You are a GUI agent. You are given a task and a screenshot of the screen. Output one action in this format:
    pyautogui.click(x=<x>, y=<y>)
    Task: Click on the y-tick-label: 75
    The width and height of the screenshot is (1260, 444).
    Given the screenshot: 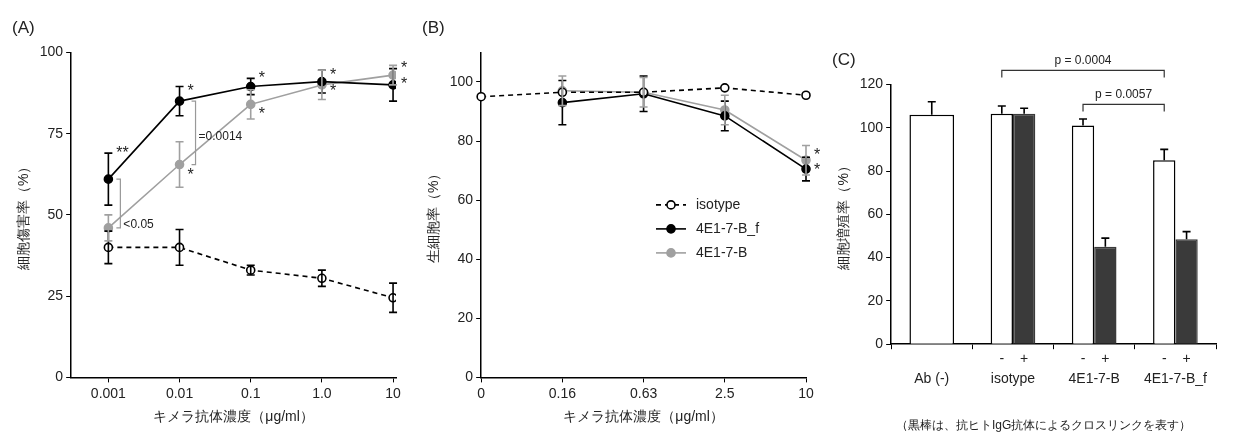 What is the action you would take?
    pyautogui.click(x=55, y=132)
    